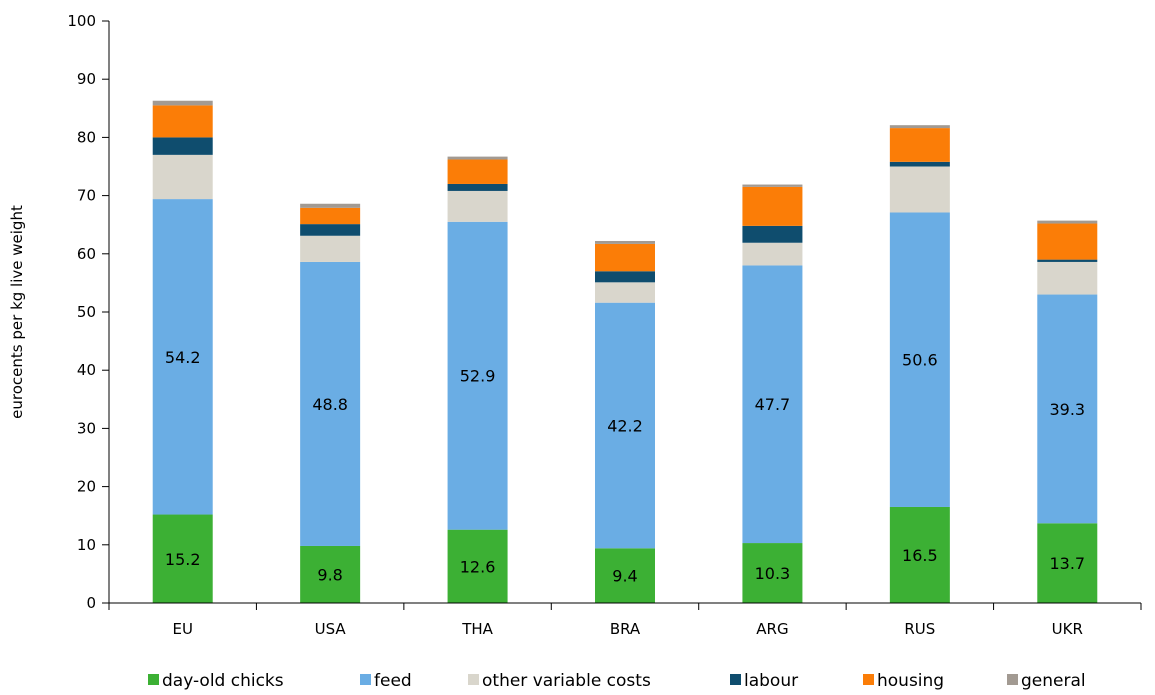 The width and height of the screenshot is (1155, 695). Describe the element at coordinates (919, 127) in the screenshot. I see `bar-segment-rus-general` at that location.